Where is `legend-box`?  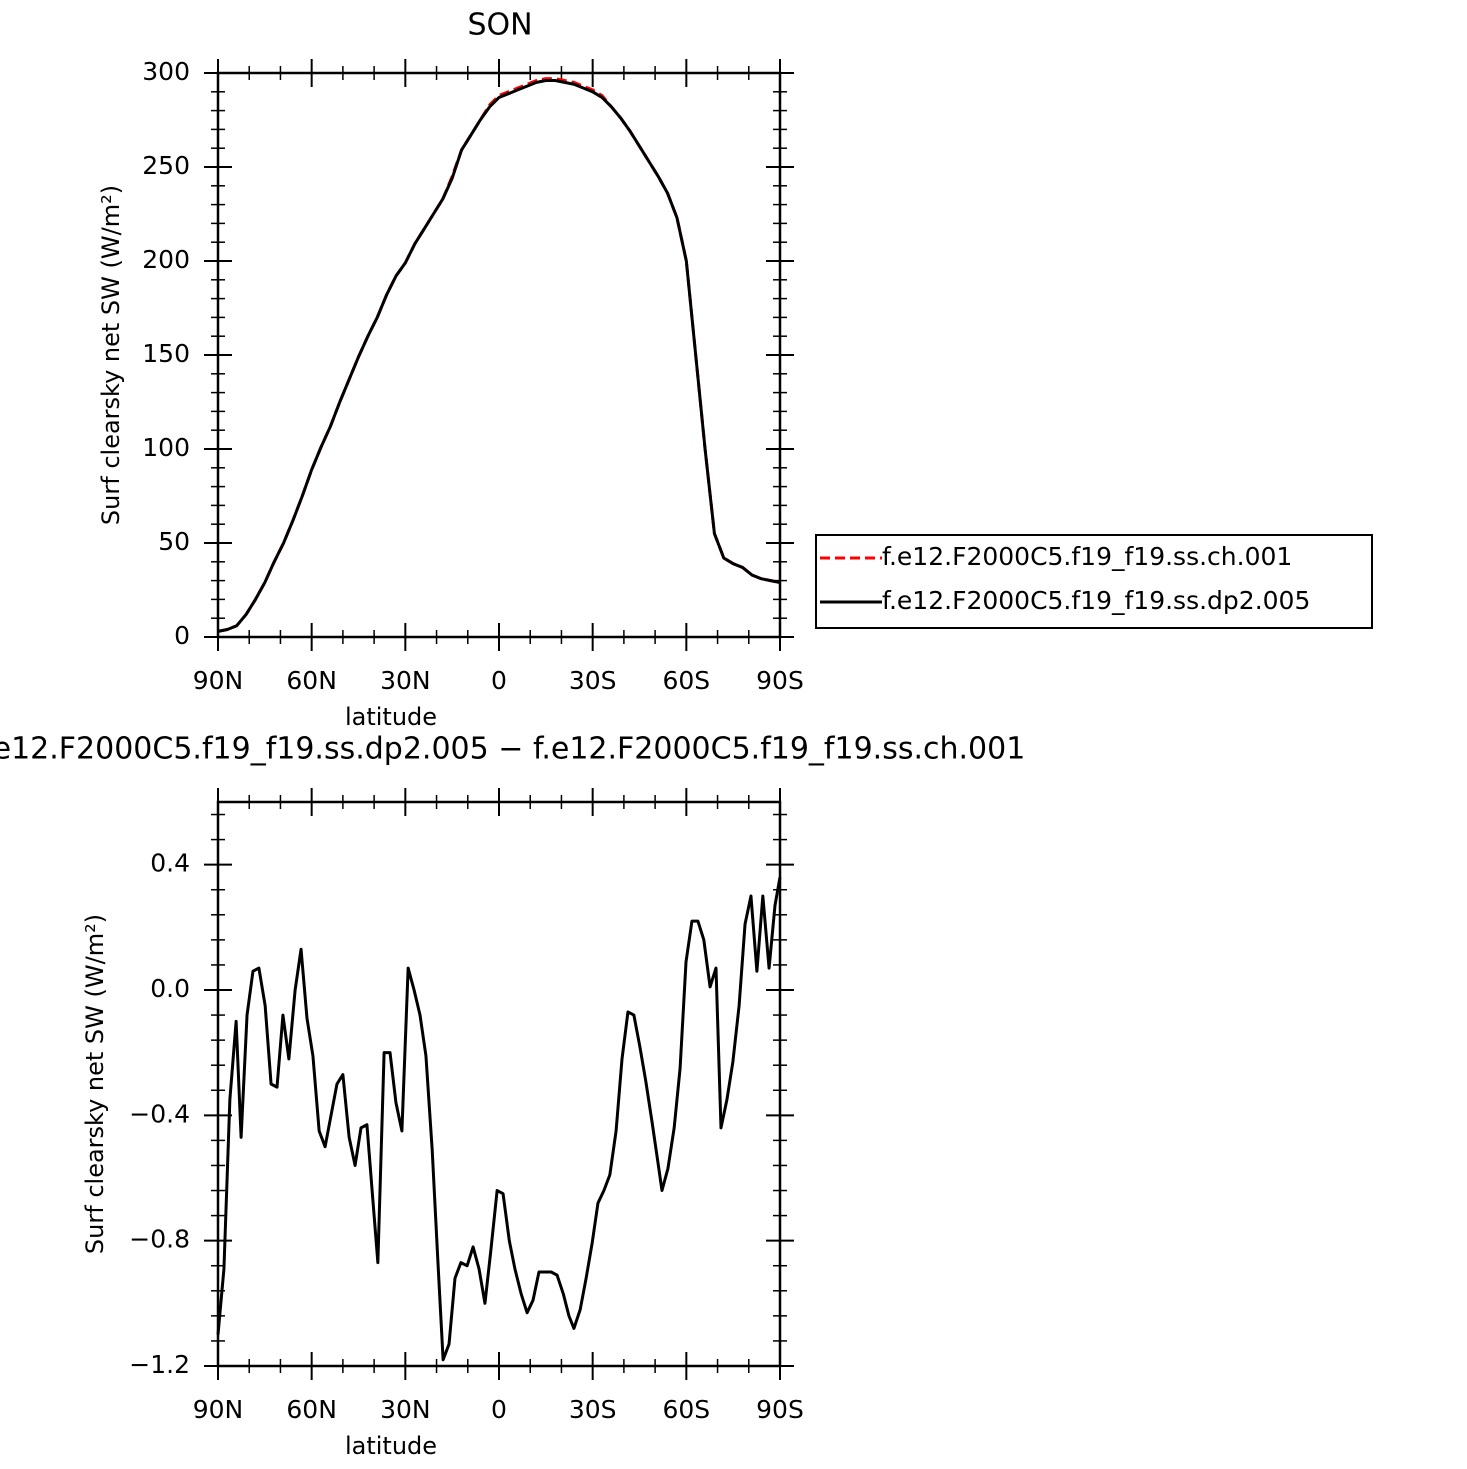
legend-box is located at coordinates (1094, 581).